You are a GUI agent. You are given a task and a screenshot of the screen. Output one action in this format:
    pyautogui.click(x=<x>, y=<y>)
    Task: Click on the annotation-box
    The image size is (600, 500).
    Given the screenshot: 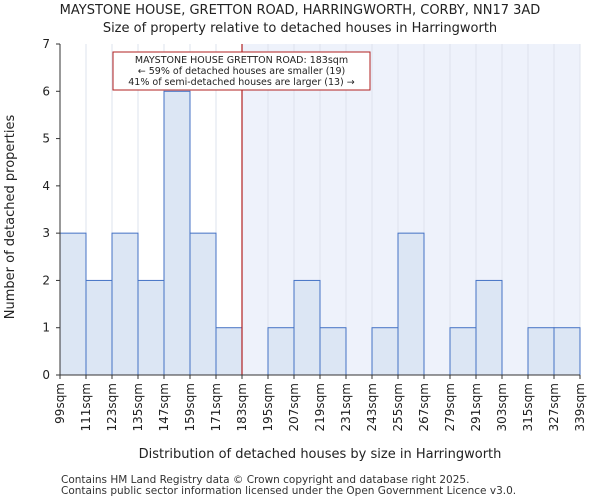 What is the action you would take?
    pyautogui.click(x=241, y=71)
    